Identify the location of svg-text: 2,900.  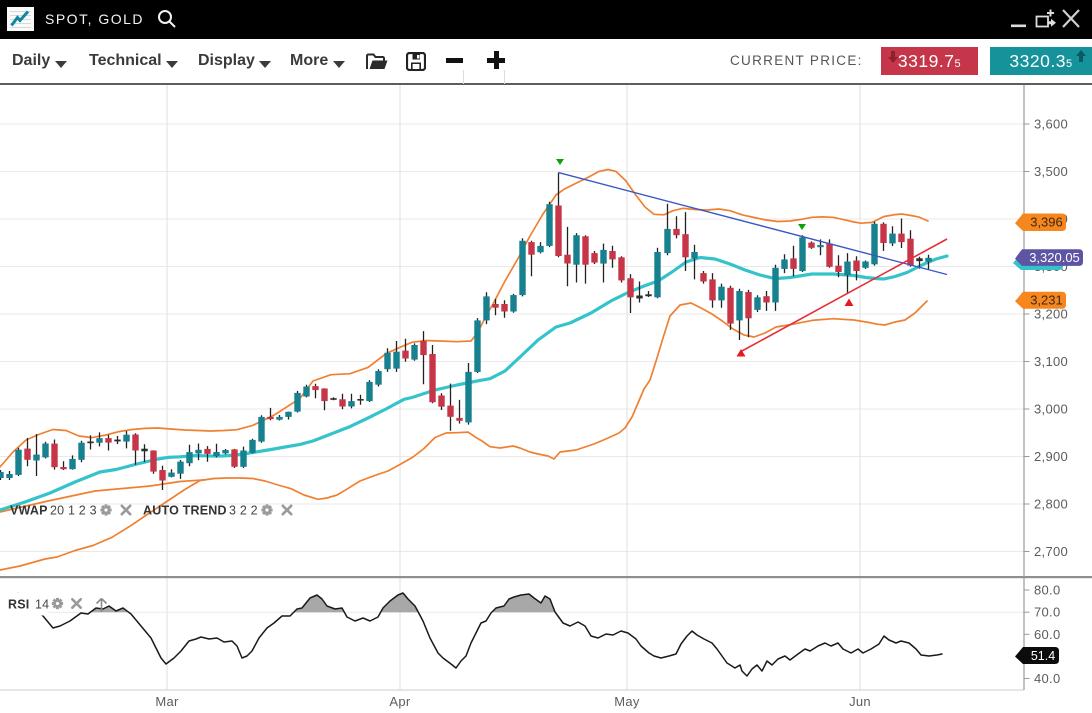
(1051, 456).